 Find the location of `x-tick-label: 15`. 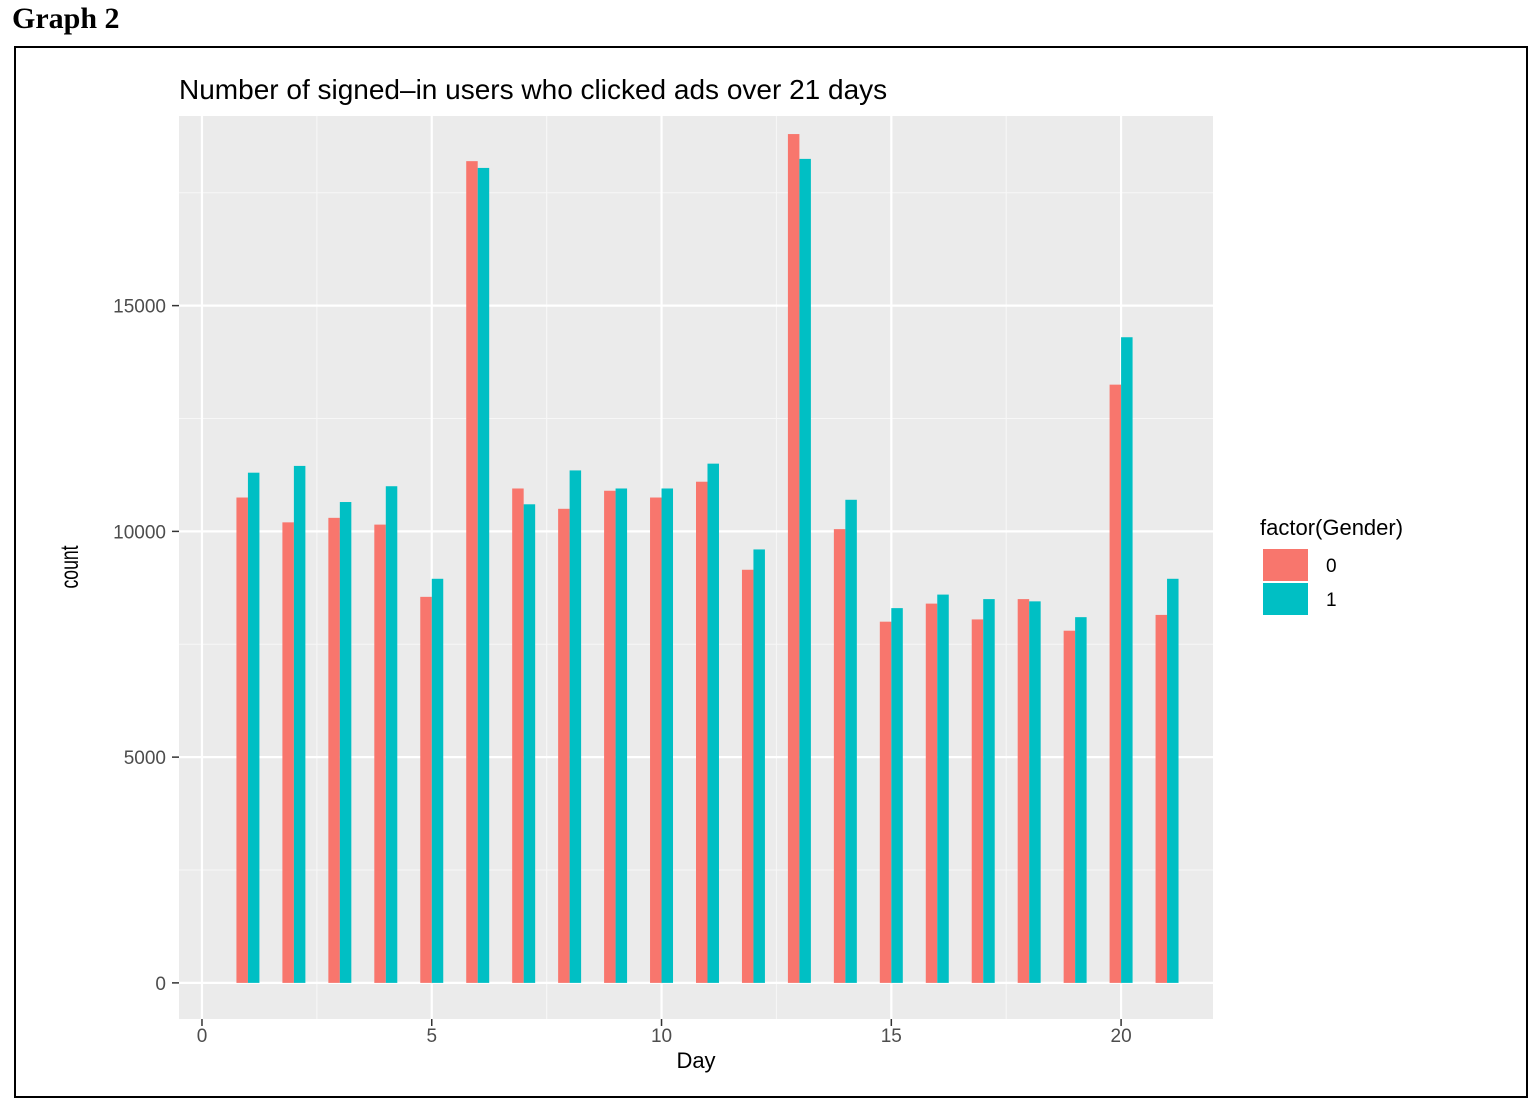

x-tick-label: 15 is located at coordinates (891, 1036).